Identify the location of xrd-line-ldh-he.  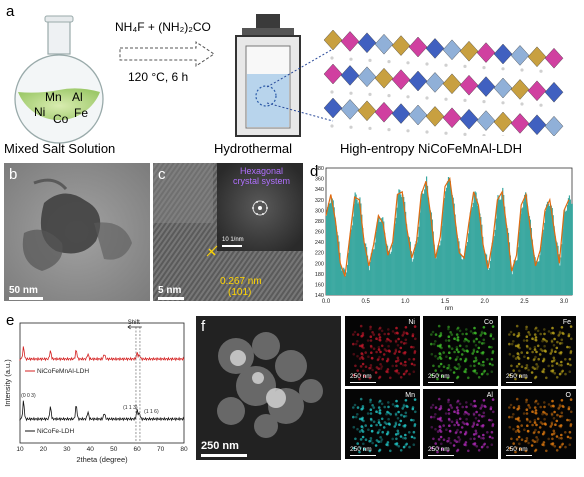
(102, 354).